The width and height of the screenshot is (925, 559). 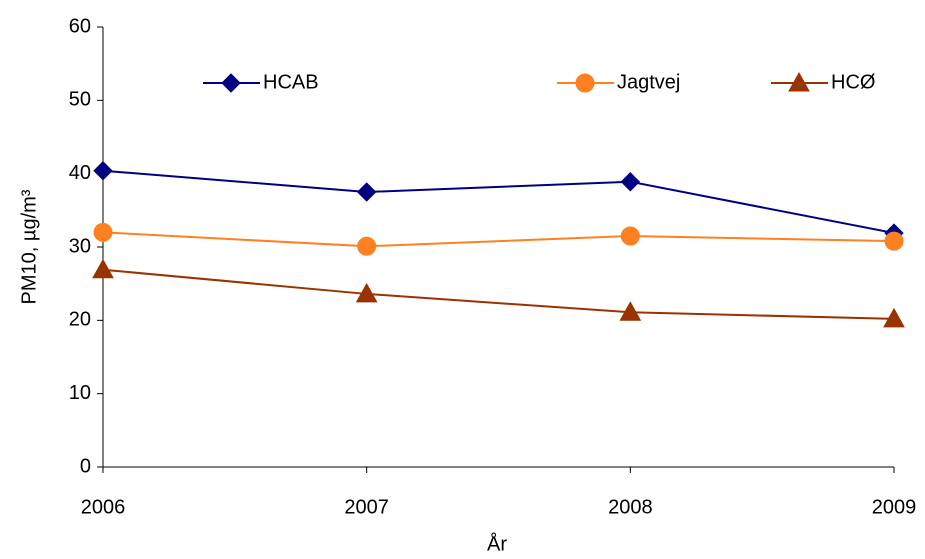 I want to click on y-tick-label: 40, so click(x=80, y=173).